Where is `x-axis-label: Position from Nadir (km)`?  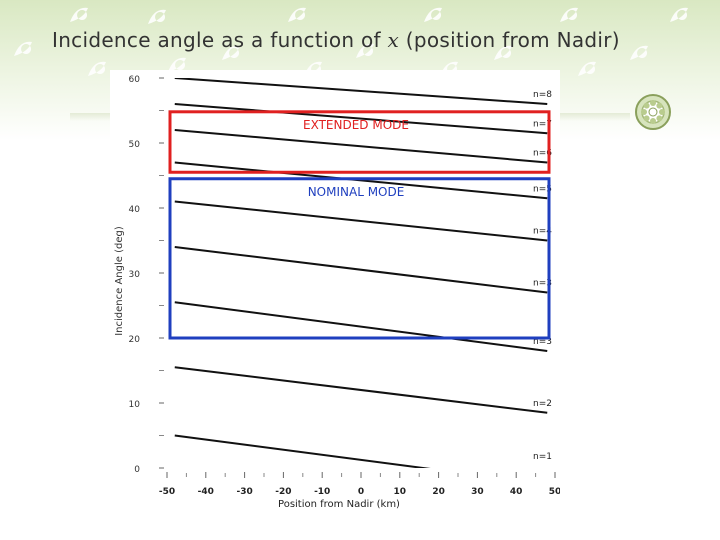
x-axis-label: Position from Nadir (km) is located at coordinates (339, 504).